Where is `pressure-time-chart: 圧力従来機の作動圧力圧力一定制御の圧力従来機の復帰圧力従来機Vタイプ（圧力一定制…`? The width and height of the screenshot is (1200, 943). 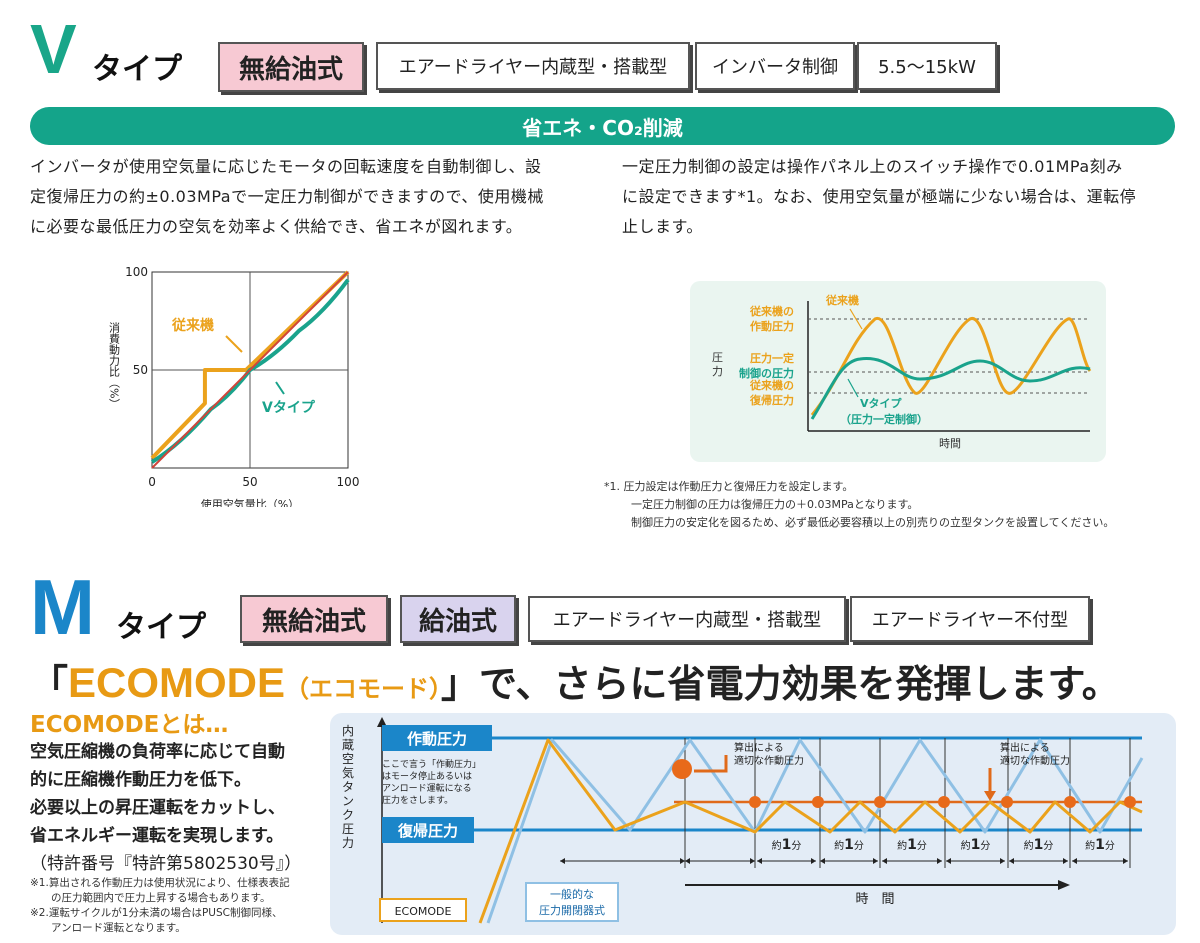 pressure-time-chart: 圧力従来機の作動圧力圧力一定制御の圧力従来機の復帰圧力従来機Vタイプ（圧力一定制… is located at coordinates (902, 371).